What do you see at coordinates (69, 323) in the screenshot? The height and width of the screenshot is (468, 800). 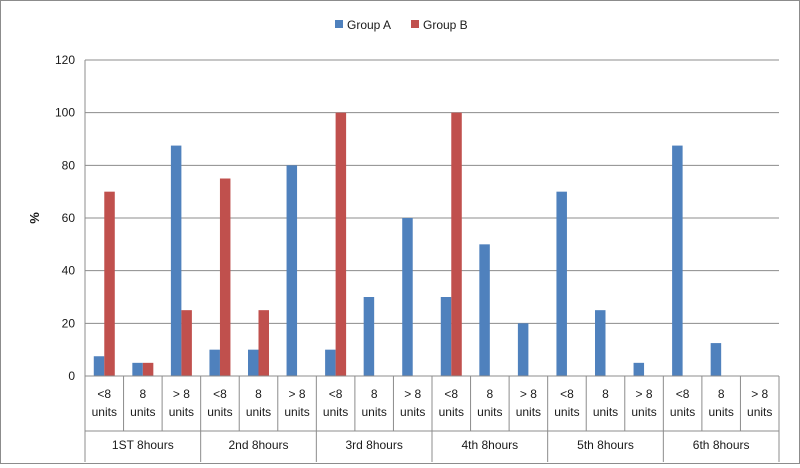 I see `y-tick-label: 20` at bounding box center [69, 323].